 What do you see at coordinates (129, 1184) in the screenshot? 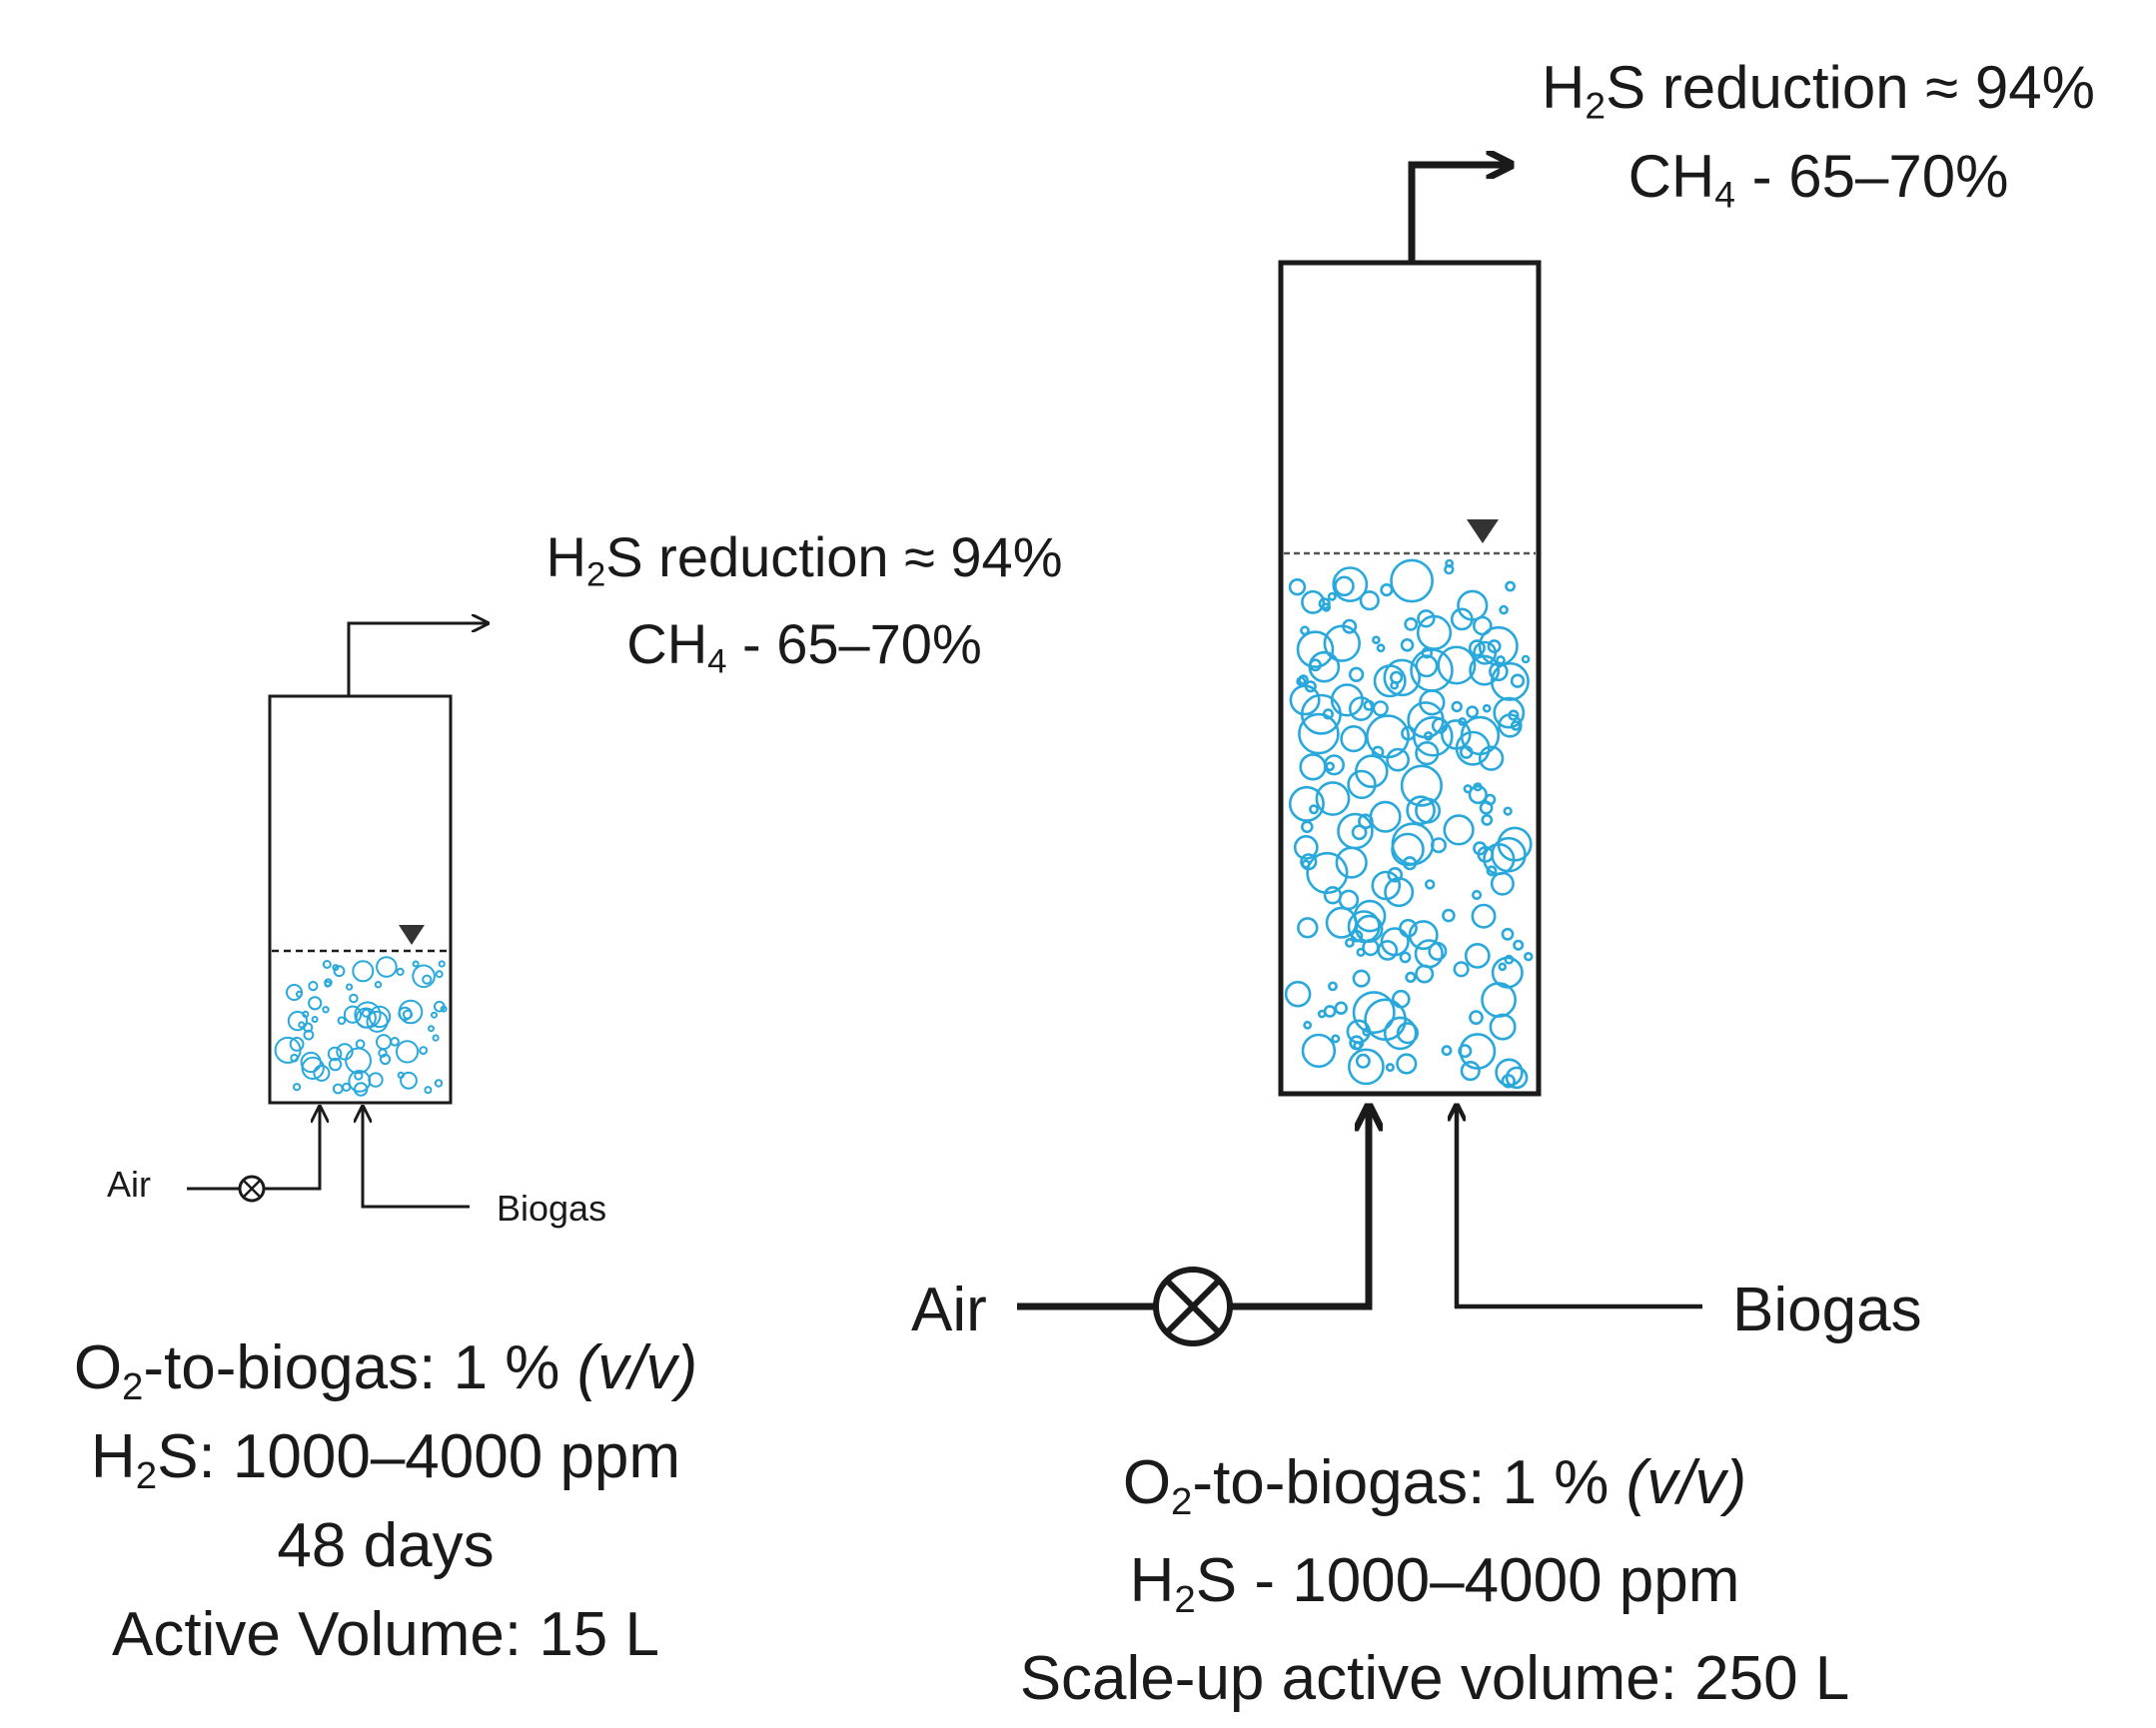
I see `small-air-label: Air` at bounding box center [129, 1184].